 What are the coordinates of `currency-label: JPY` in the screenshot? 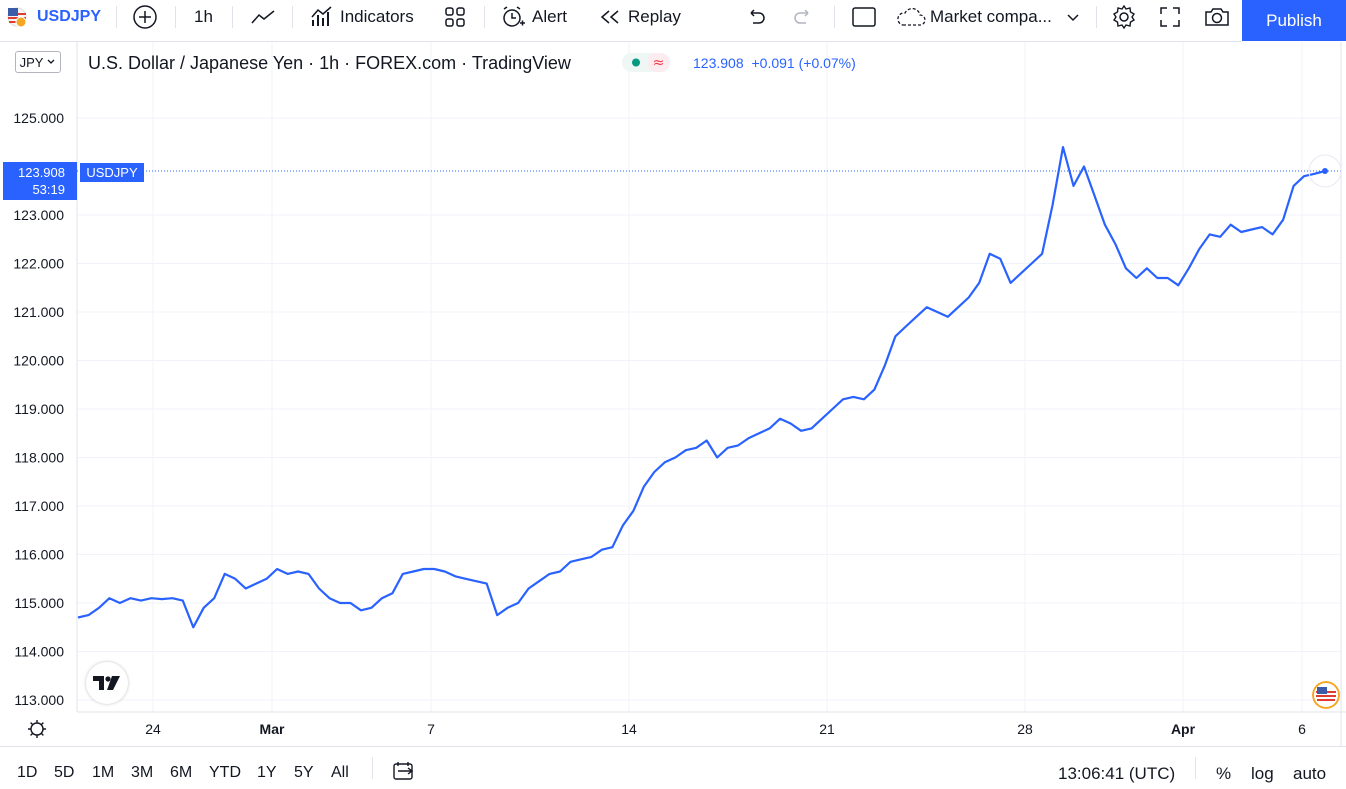 It's located at (31, 62).